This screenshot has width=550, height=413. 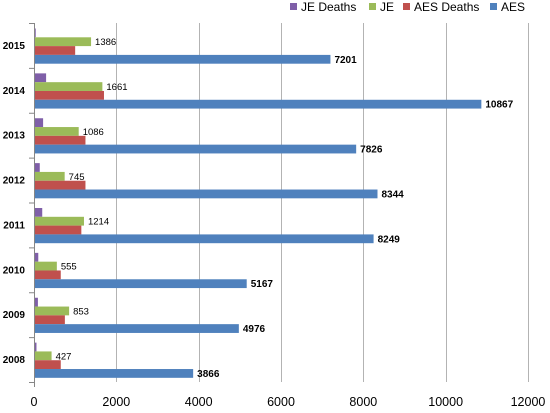 What do you see at coordinates (254, 329) in the screenshot?
I see `data-label-aes-2009: 4976` at bounding box center [254, 329].